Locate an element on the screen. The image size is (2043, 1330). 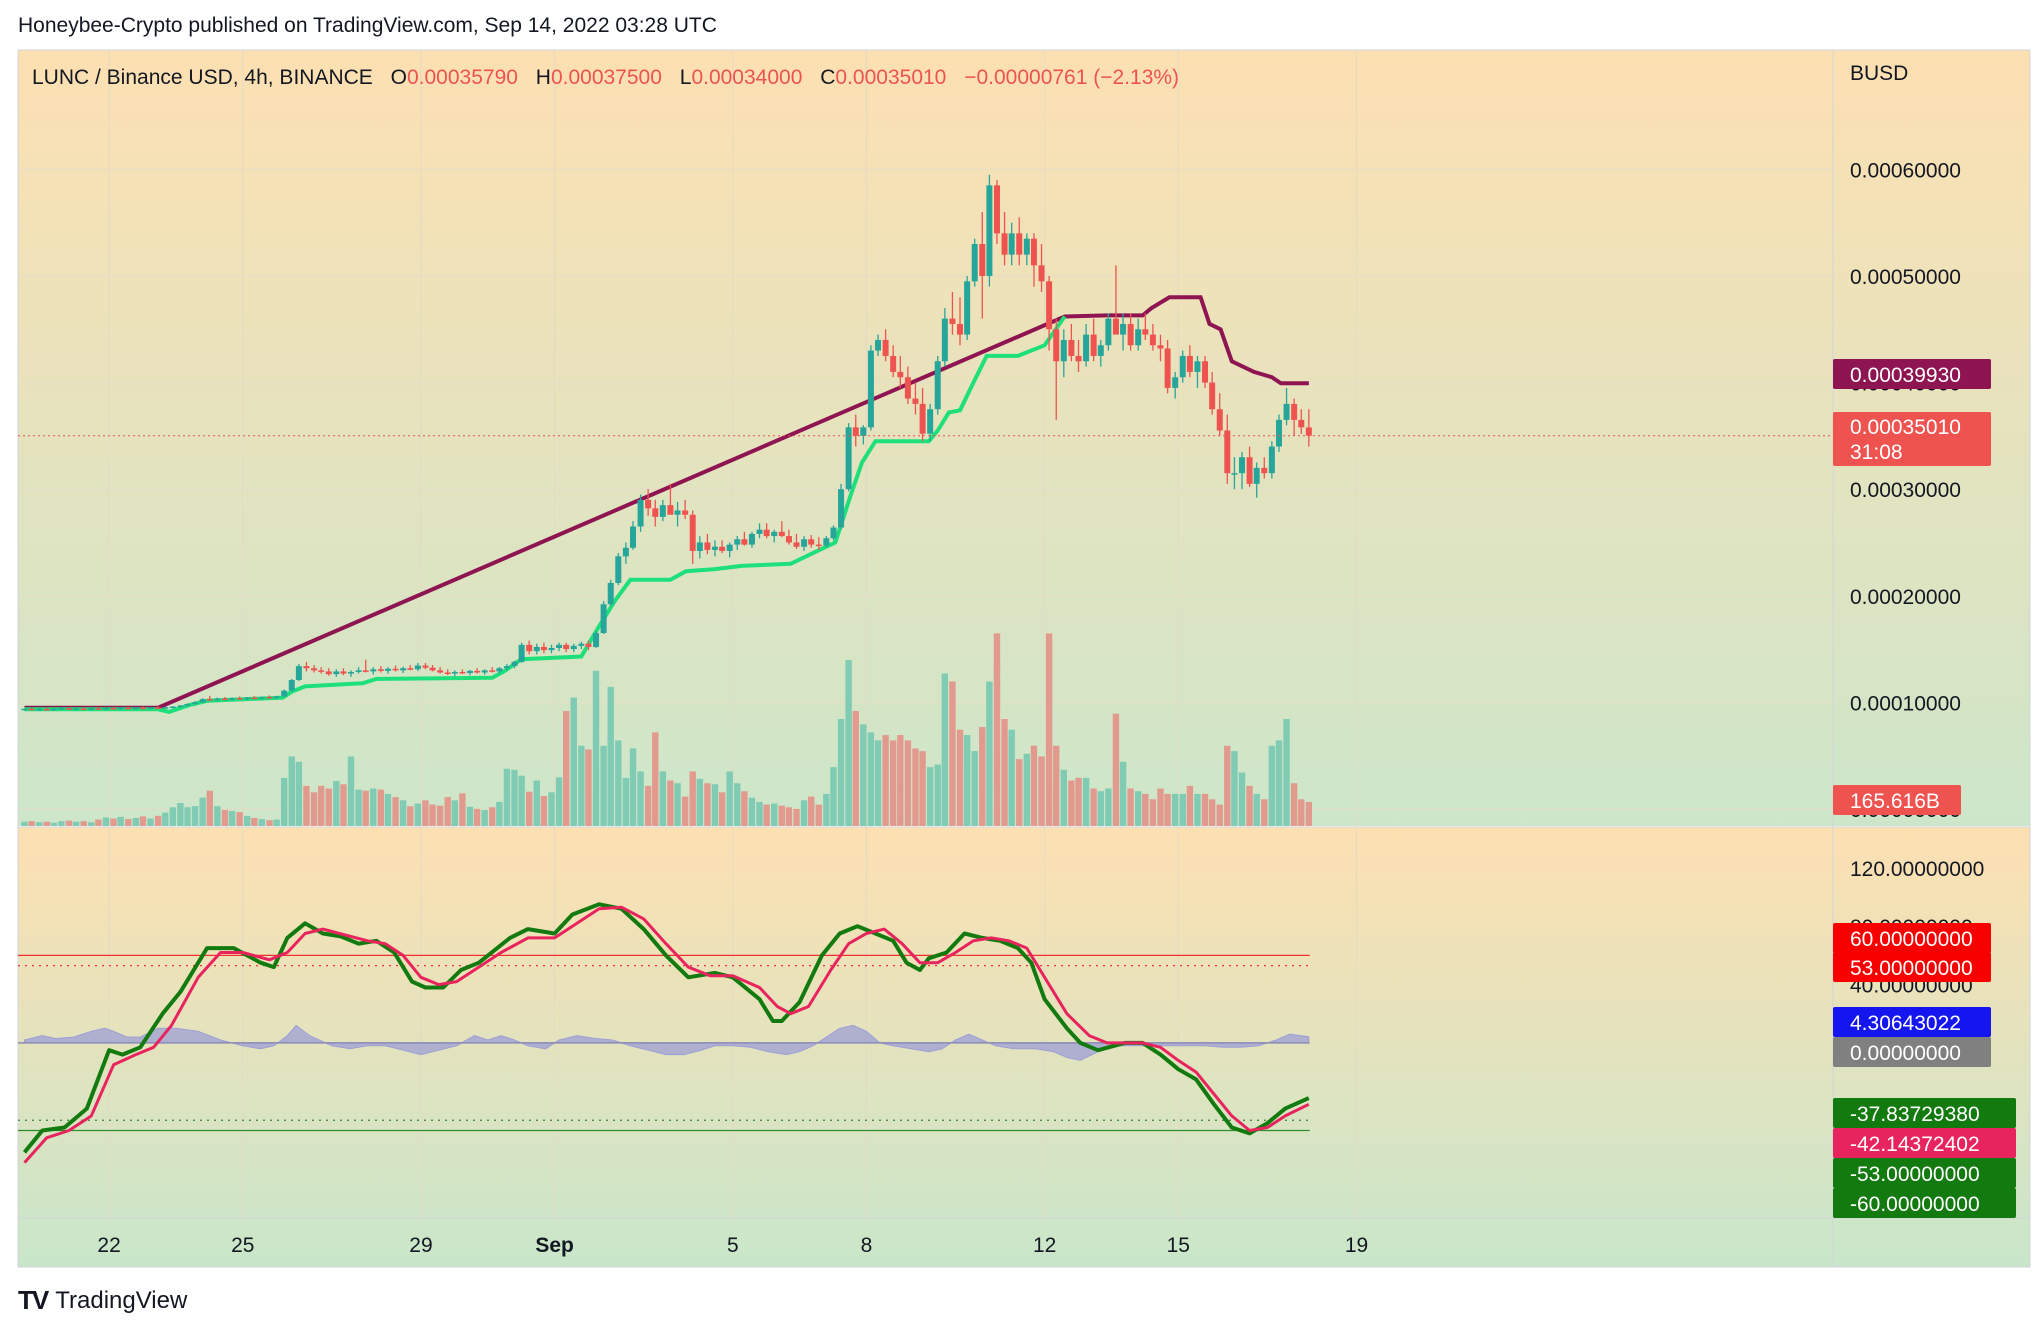
osc-zero-badge: 0.00000000 is located at coordinates (1912, 1052).